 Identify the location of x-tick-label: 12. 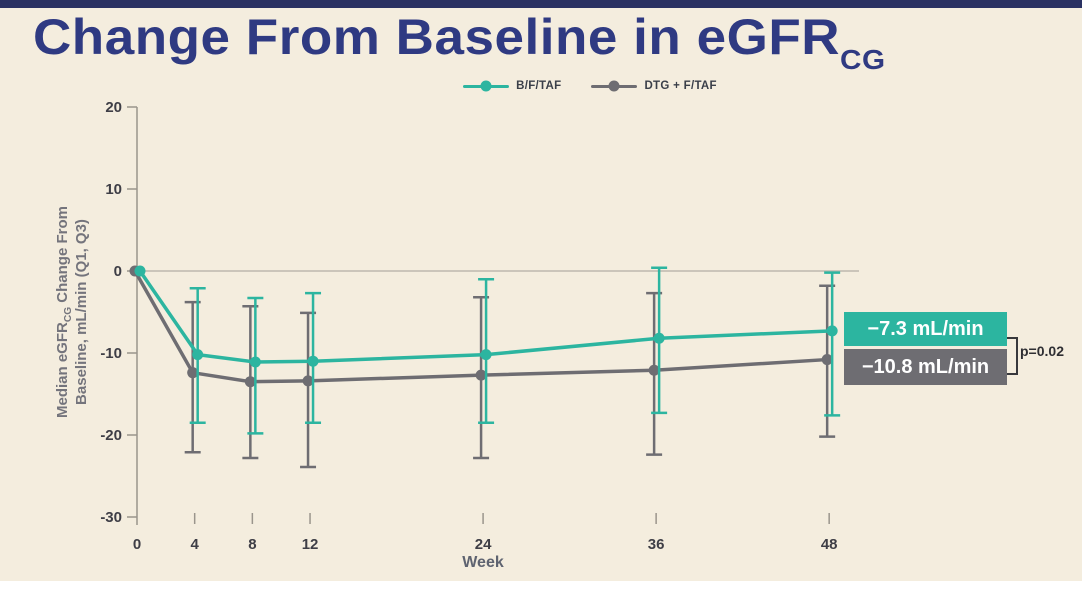
(310, 544).